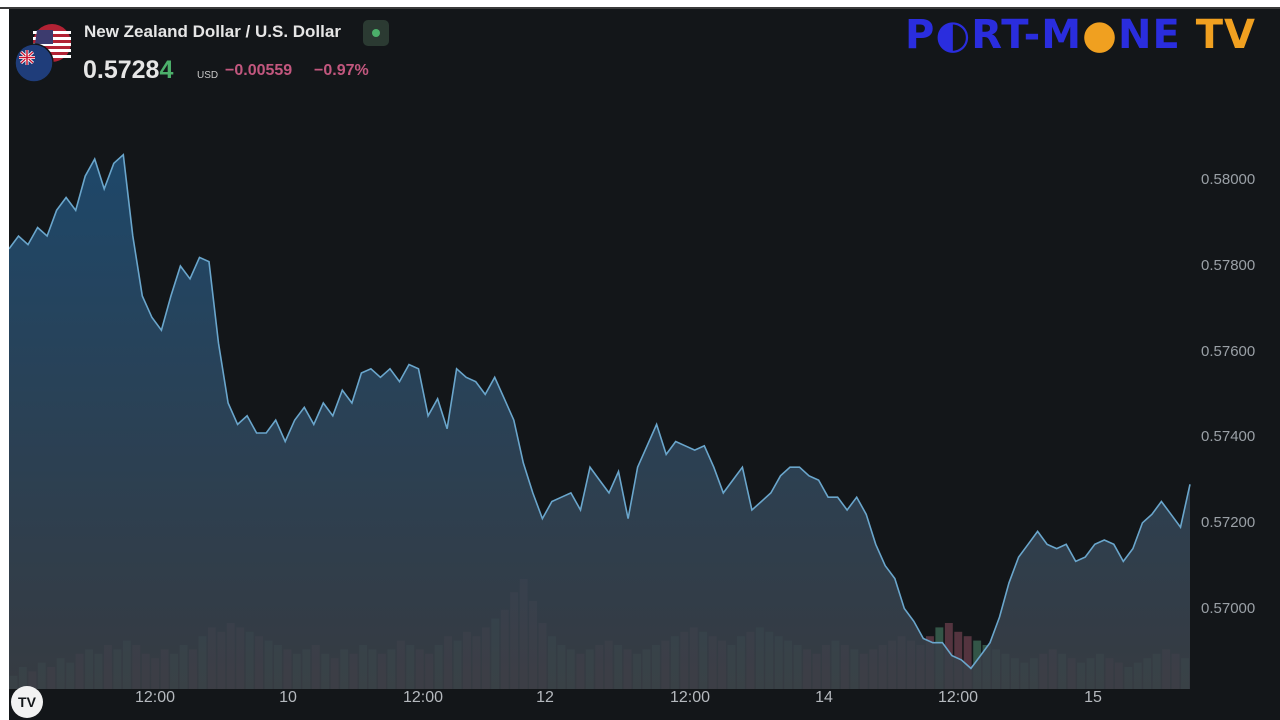 The height and width of the screenshot is (720, 1280). What do you see at coordinates (166, 70) in the screenshot?
I see `last-price-digit: 4` at bounding box center [166, 70].